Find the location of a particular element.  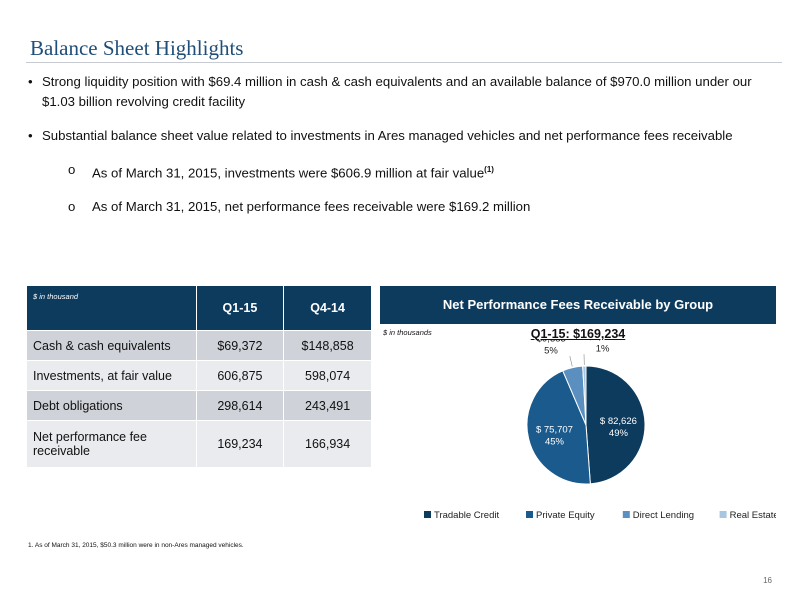

pie-slice-tradable-credit is located at coordinates (615, 425).